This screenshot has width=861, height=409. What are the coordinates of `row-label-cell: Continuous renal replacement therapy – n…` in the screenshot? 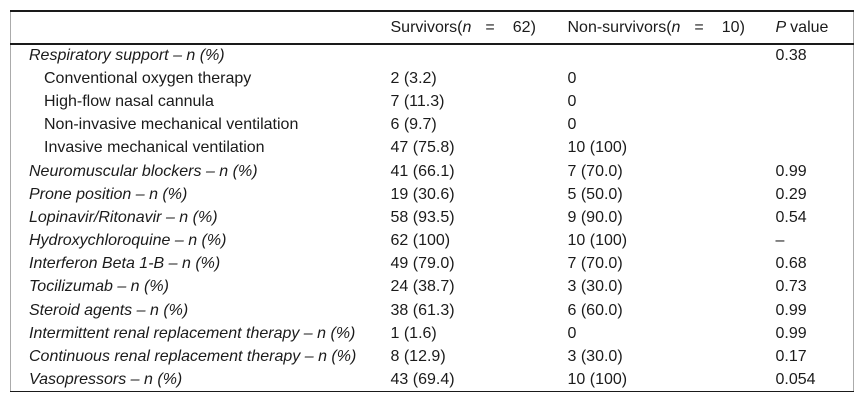 It's located at (193, 357).